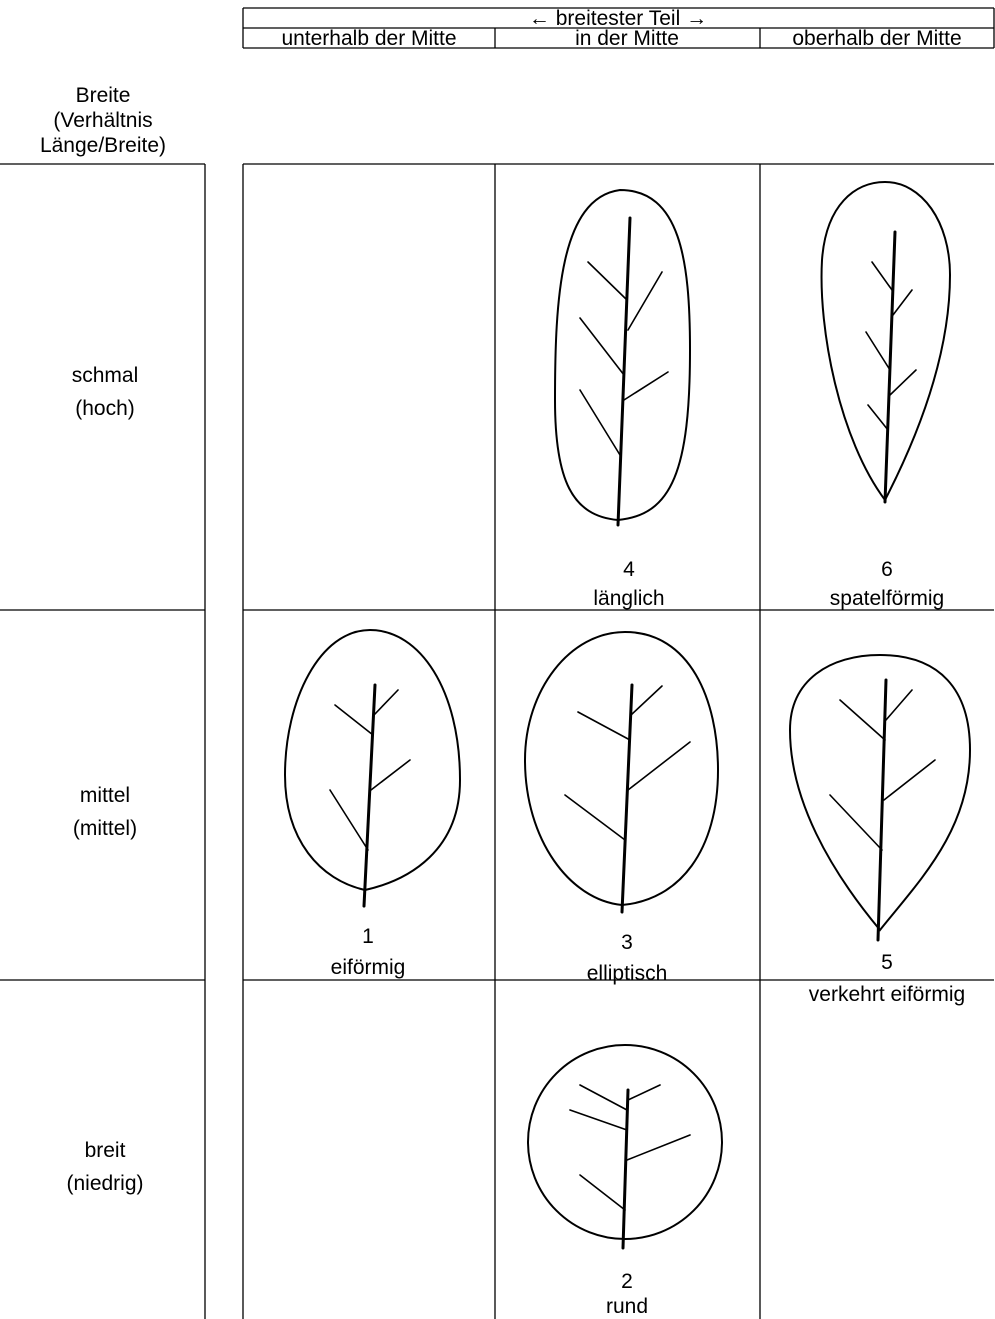 The width and height of the screenshot is (995, 1319). I want to click on leaf-round, so click(625, 1147).